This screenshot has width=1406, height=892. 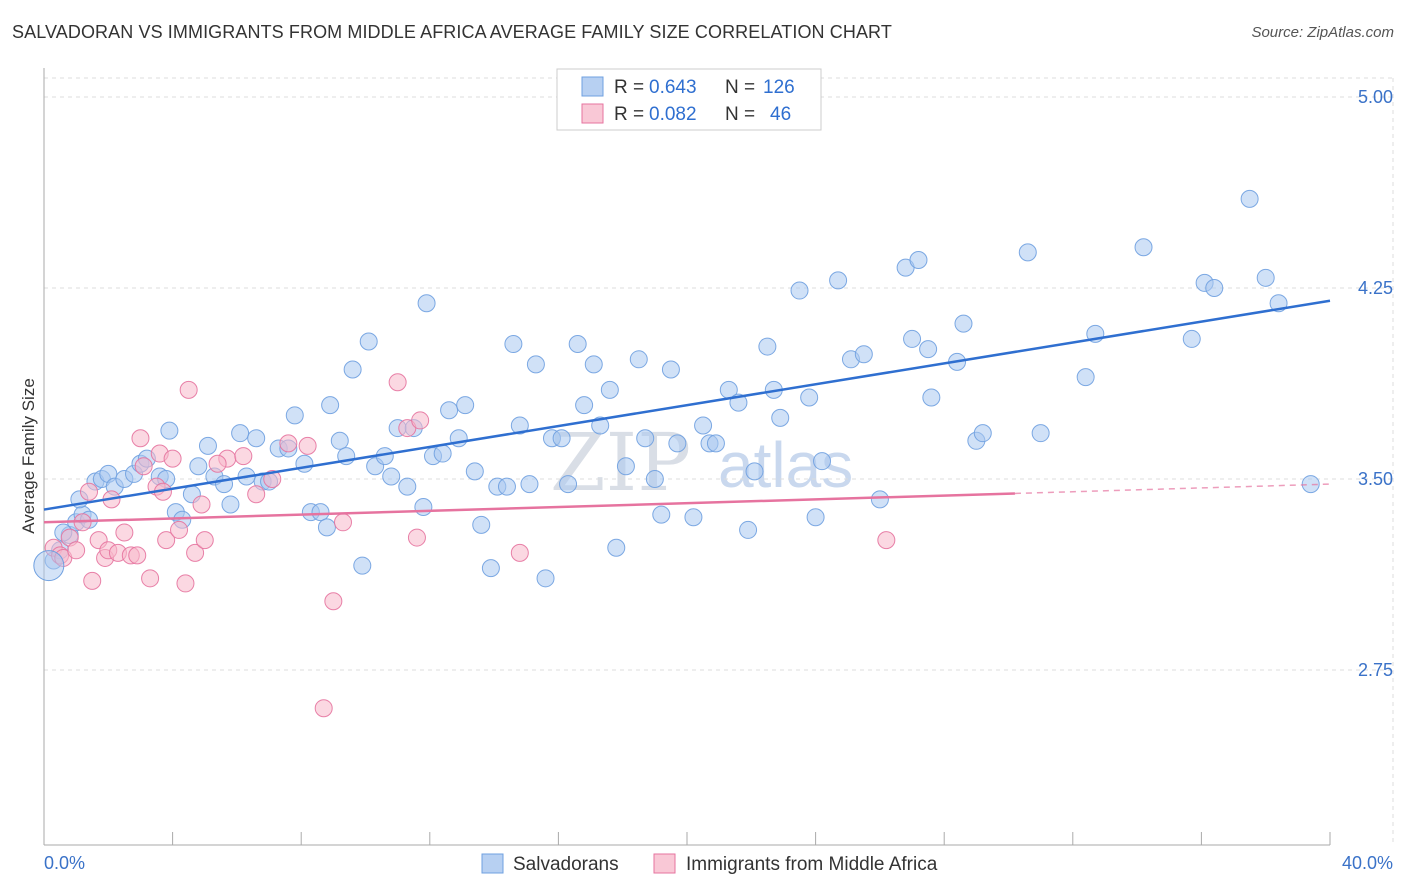 What do you see at coordinates (740, 87) in the screenshot?
I see `legend-n-label-1: N =` at bounding box center [740, 87].